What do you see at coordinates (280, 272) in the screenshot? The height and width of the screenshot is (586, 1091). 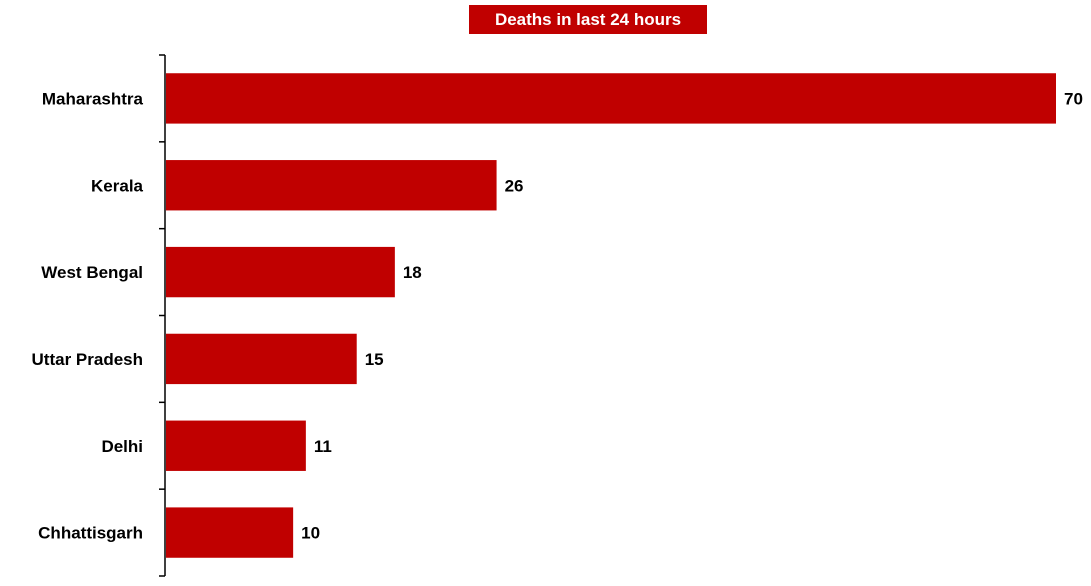 I see `bar-west-bengal` at bounding box center [280, 272].